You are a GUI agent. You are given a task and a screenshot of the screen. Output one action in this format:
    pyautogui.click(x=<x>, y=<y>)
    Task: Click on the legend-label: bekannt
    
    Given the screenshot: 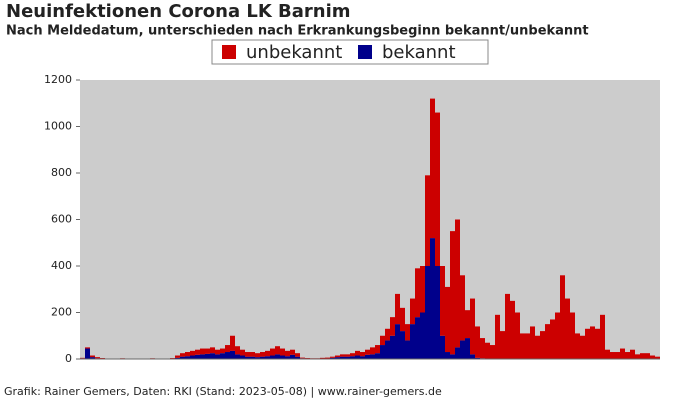 What is the action you would take?
    pyautogui.click(x=419, y=52)
    